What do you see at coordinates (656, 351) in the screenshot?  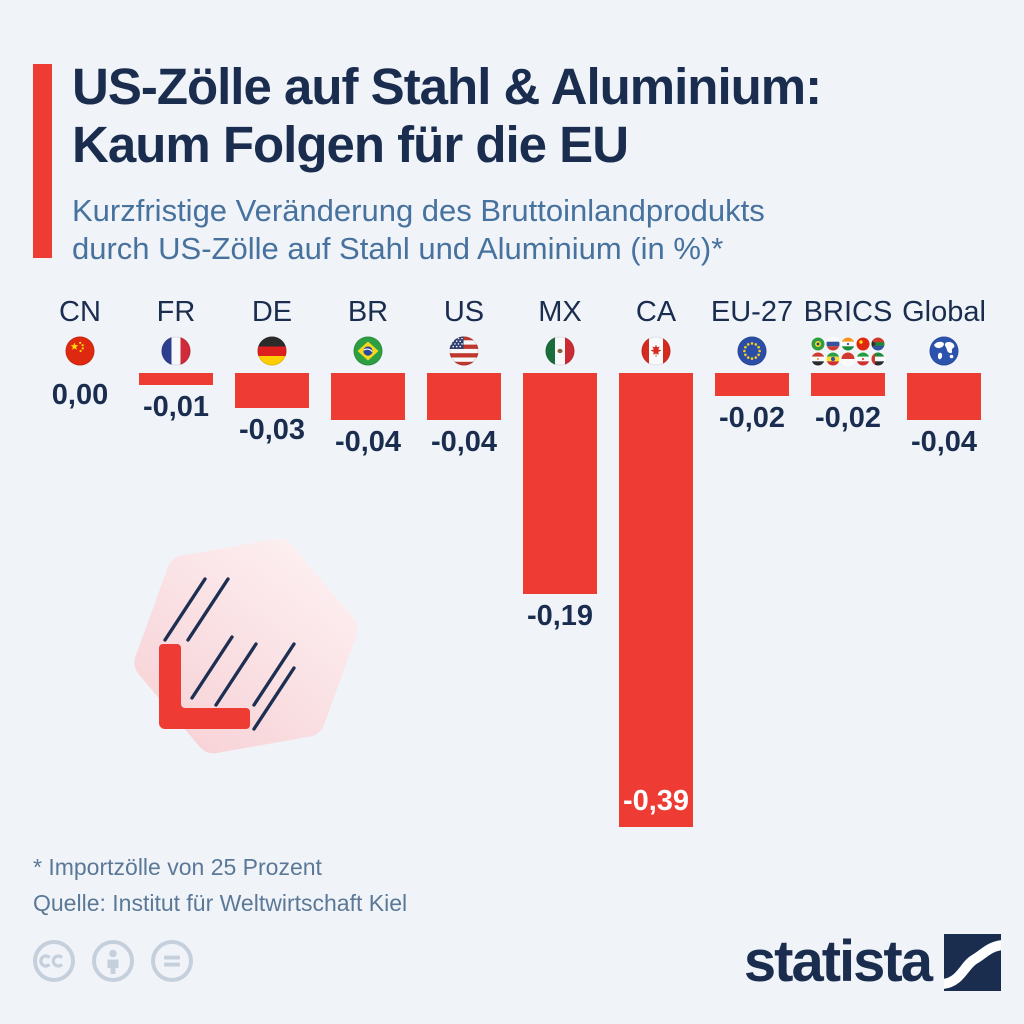 I see `flag-canada-icon` at bounding box center [656, 351].